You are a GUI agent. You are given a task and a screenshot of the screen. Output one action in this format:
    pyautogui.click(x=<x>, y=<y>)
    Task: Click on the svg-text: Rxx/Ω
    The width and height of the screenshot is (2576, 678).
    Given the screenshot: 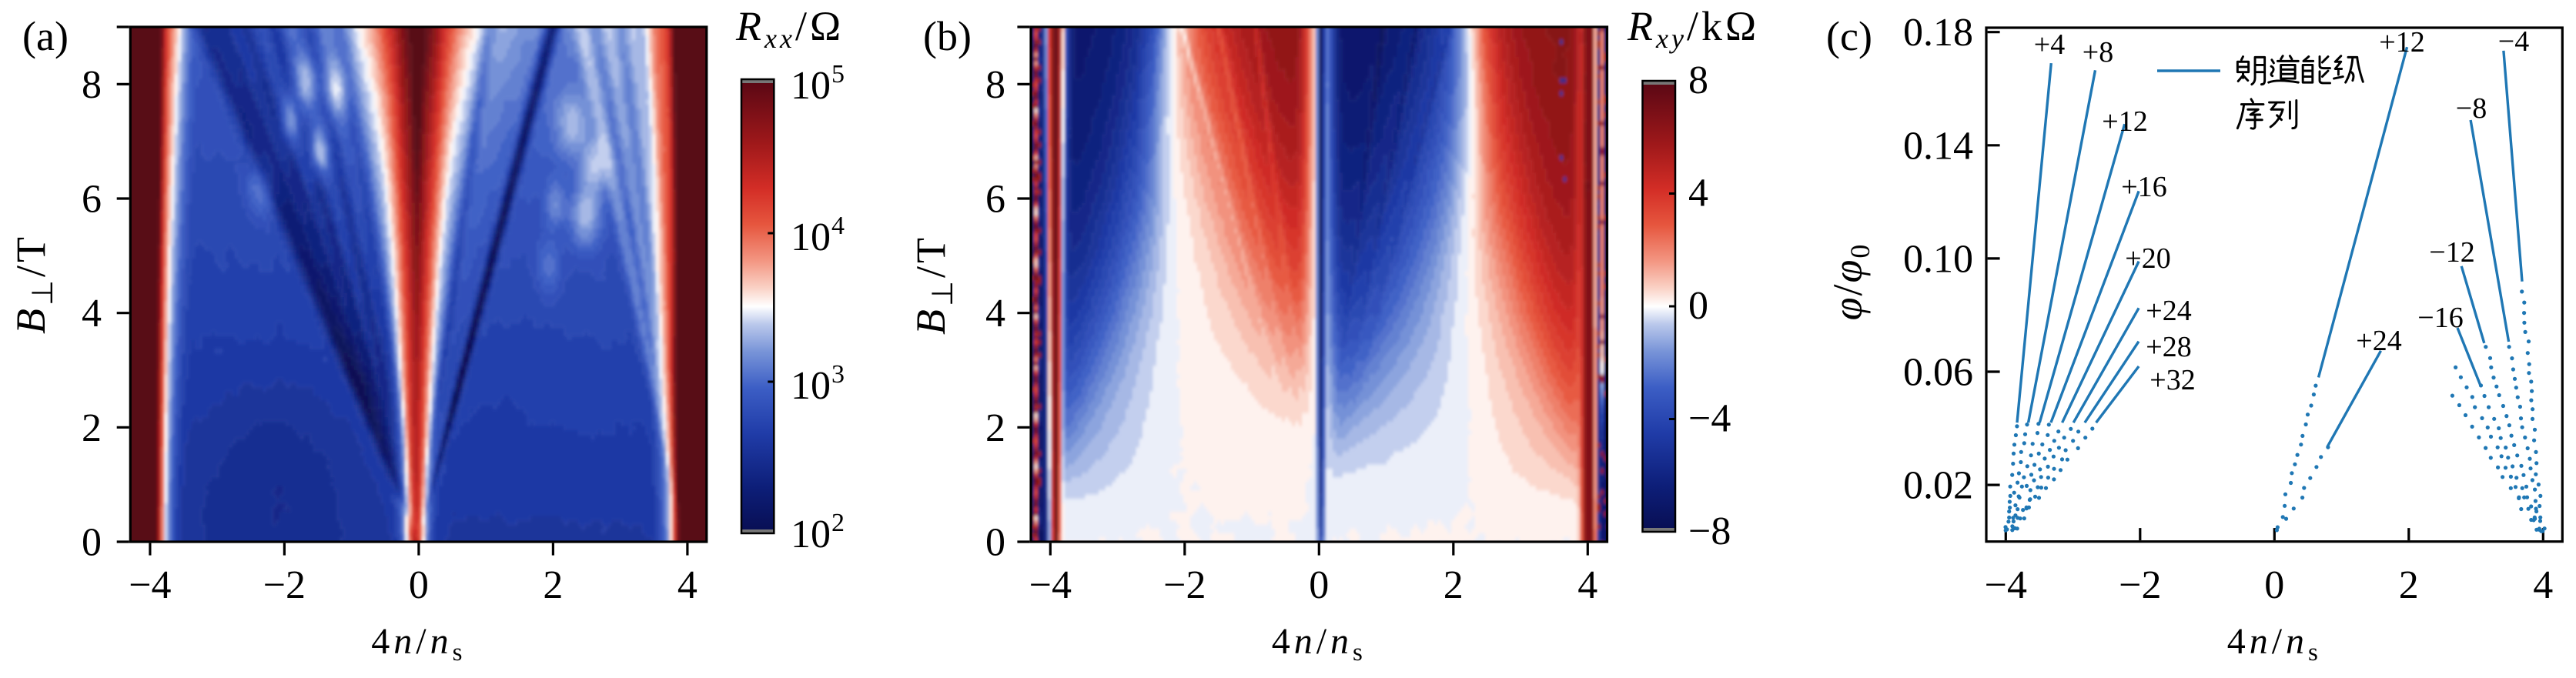 What is the action you would take?
    pyautogui.click(x=789, y=28)
    